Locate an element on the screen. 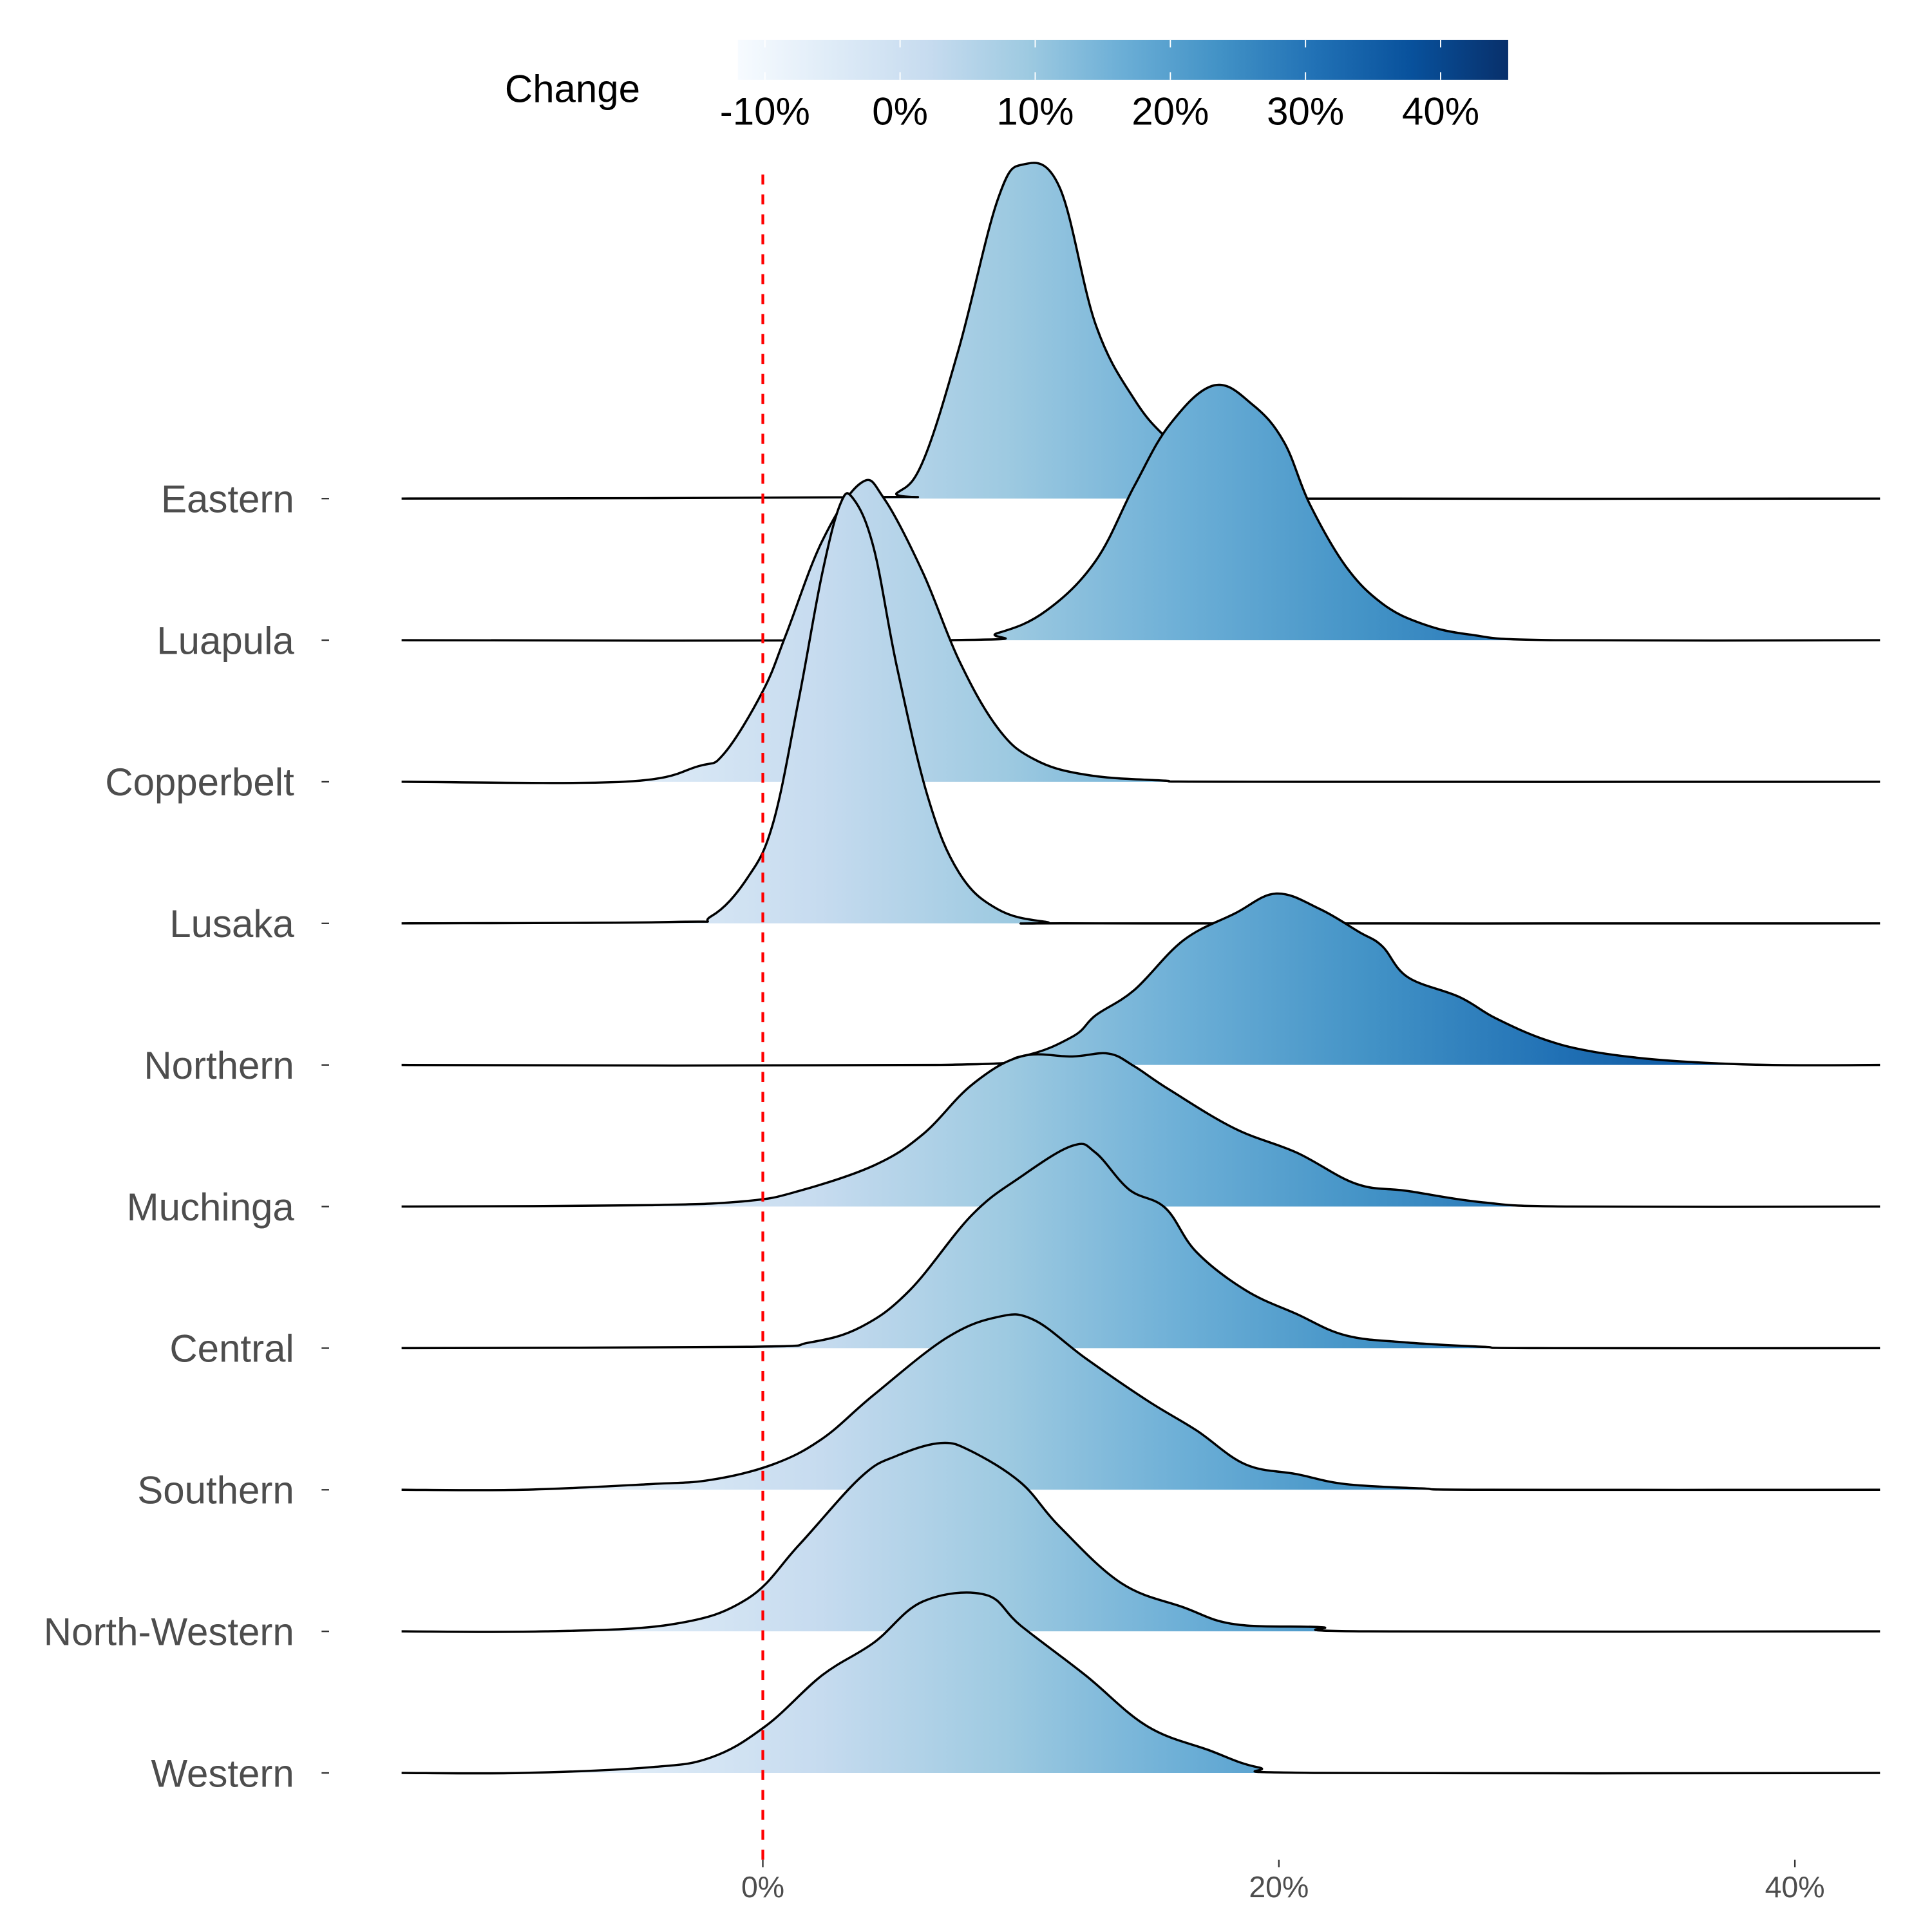  ridge-muchinga is located at coordinates (1140, 1130).